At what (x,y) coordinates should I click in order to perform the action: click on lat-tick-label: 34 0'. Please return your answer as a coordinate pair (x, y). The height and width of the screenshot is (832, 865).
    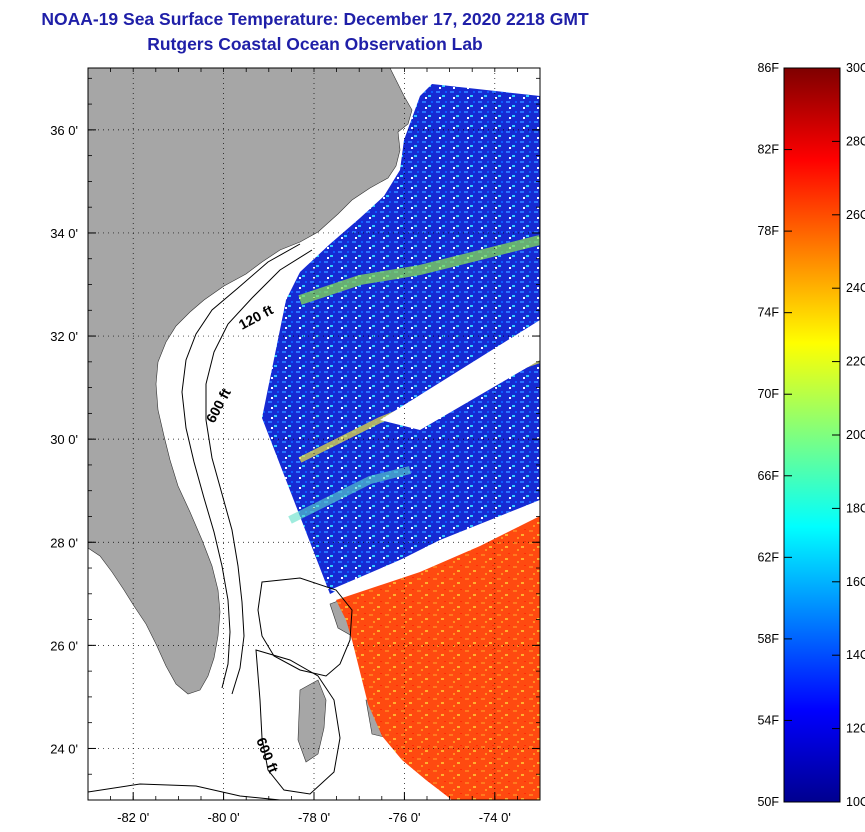
    Looking at the image, I should click on (64, 233).